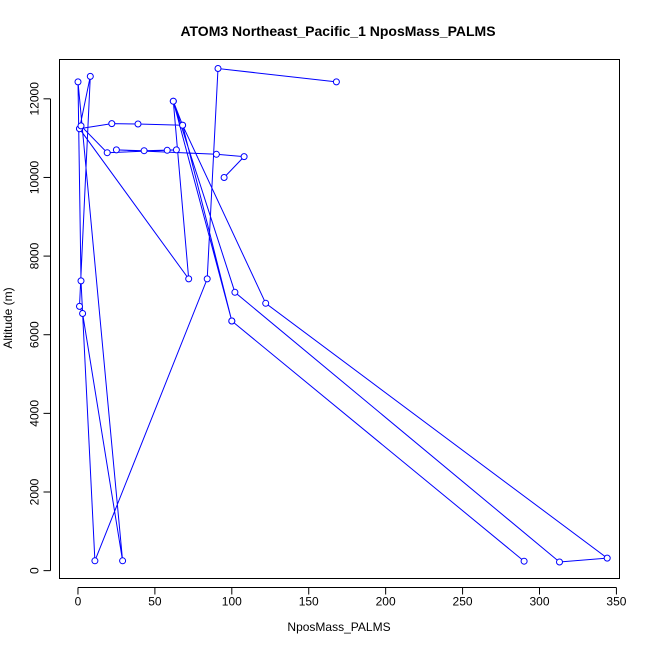  Describe the element at coordinates (35, 334) in the screenshot. I see `y-tick-label: 6000` at that location.